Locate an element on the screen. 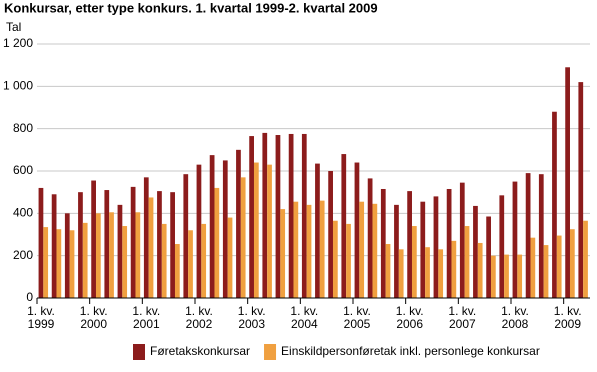  x-tick-label: 1. kv. 2007 is located at coordinates (462, 317).